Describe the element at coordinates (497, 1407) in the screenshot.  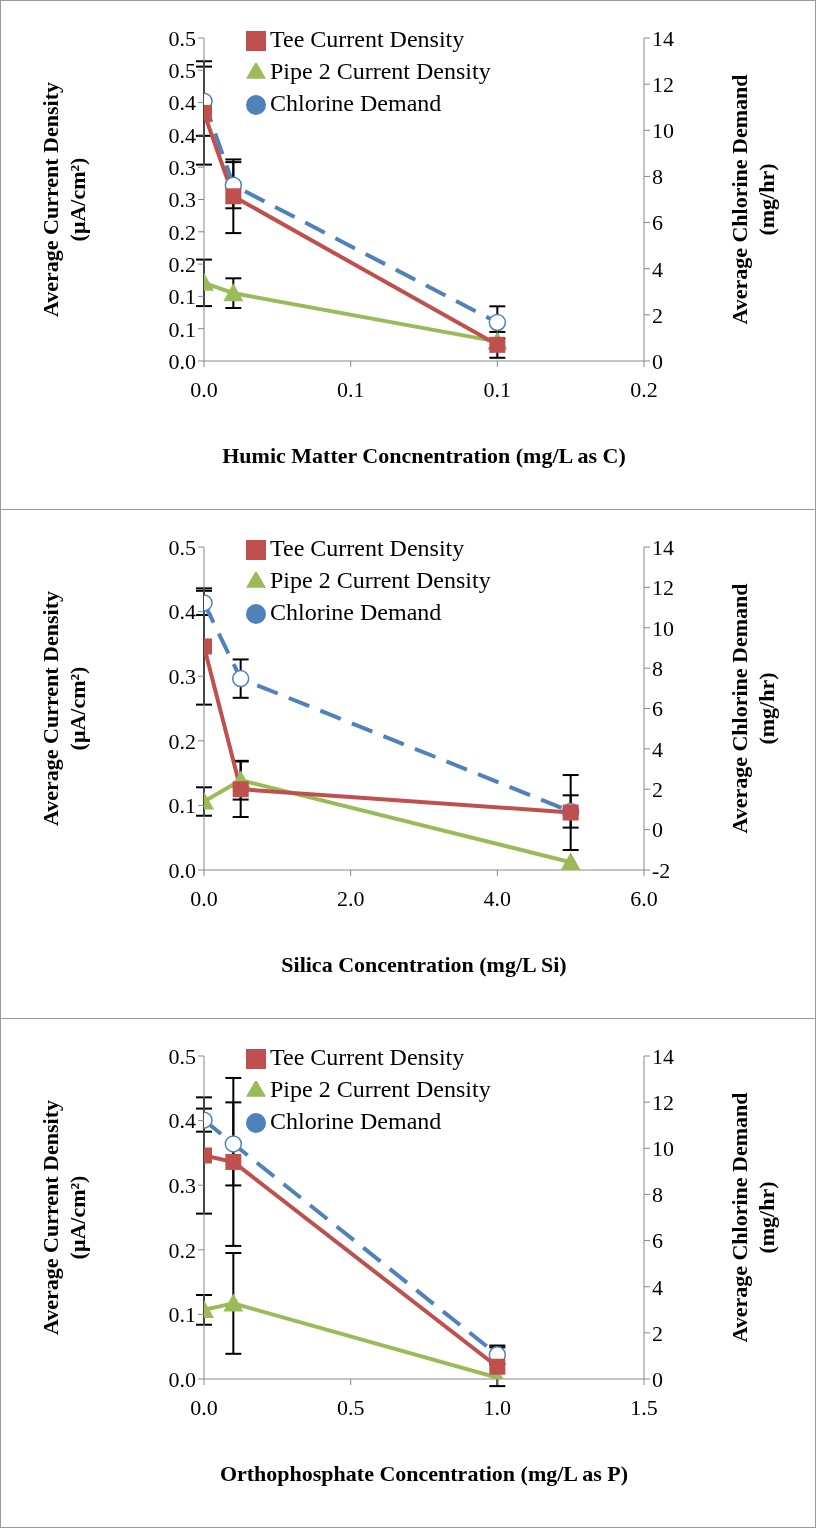
I see `x-tick-label: 1.0` at that location.